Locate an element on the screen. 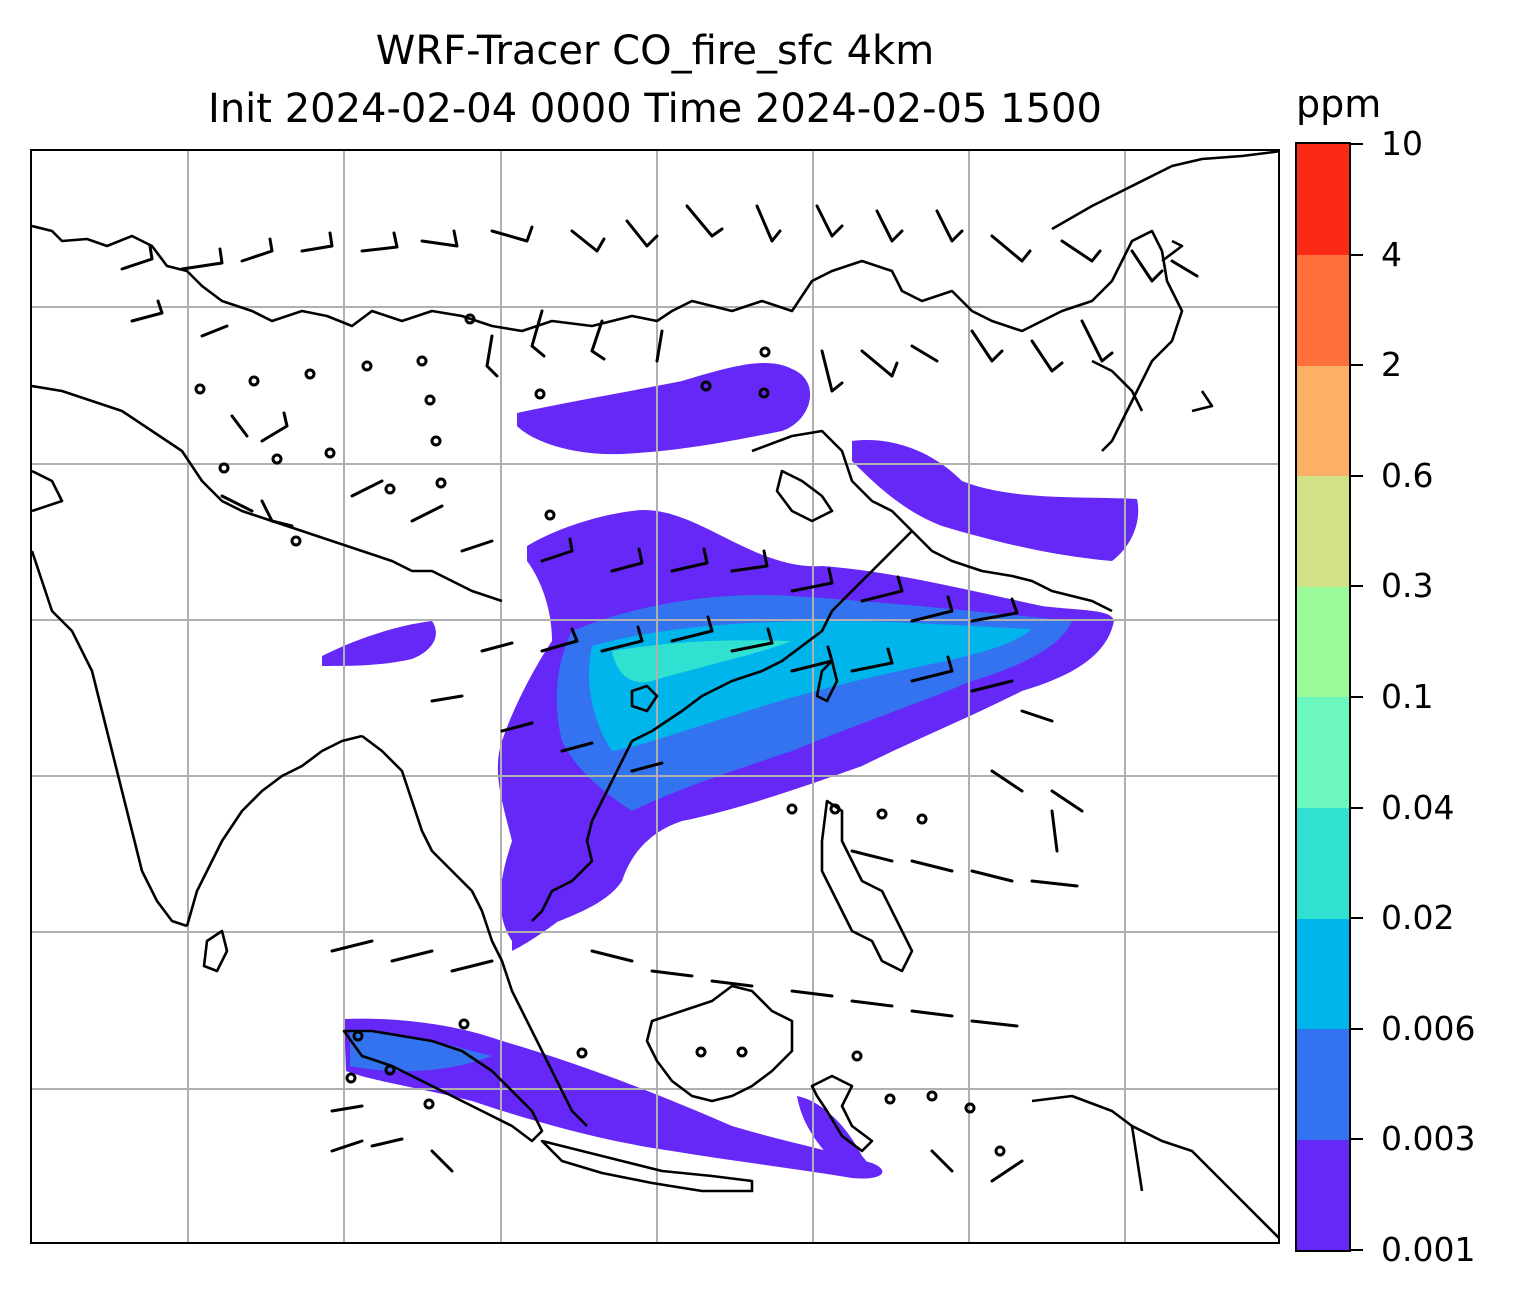 The image size is (1528, 1306). coastline-east-asia is located at coordinates (1164, 191).